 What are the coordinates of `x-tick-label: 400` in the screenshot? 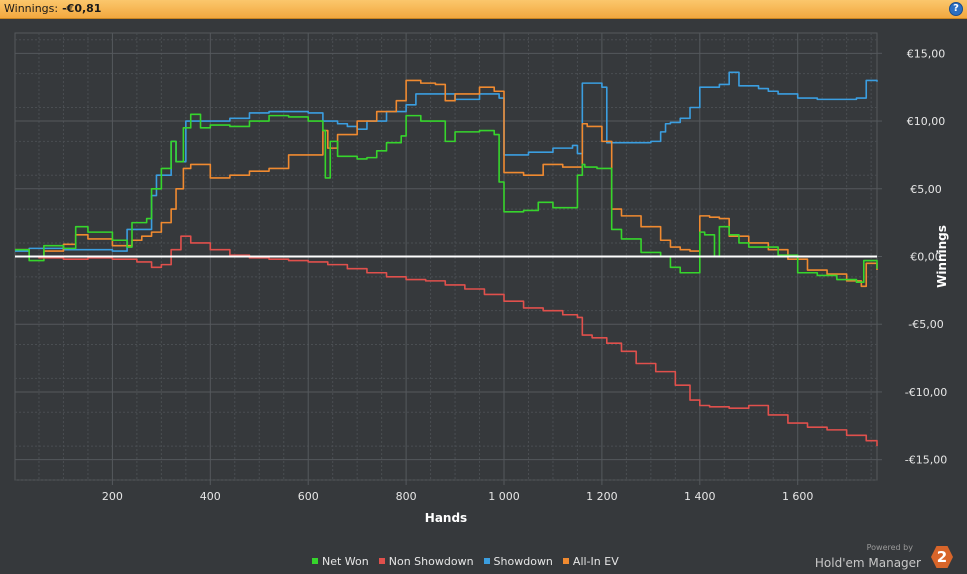 It's located at (210, 496).